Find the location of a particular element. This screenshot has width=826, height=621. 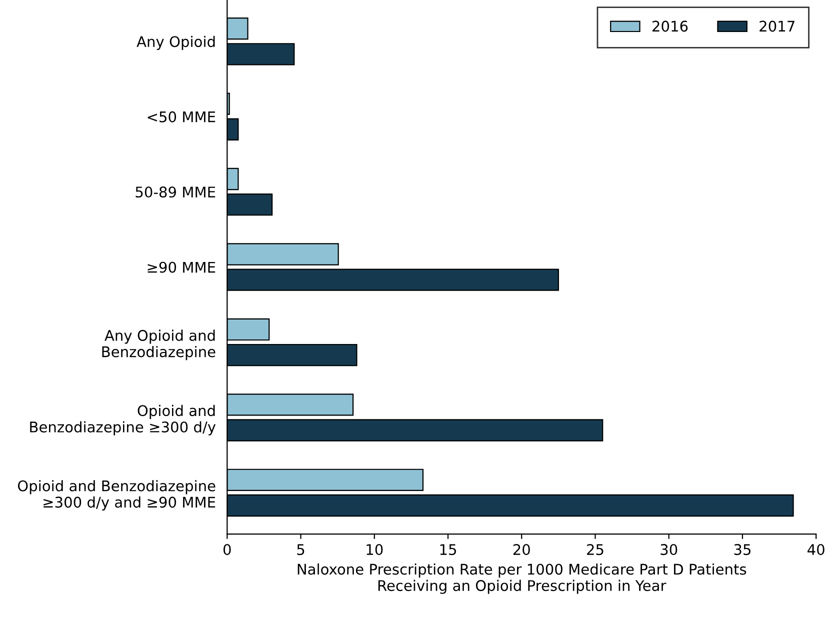

y-tick-label: Any Opioid is located at coordinates (175, 43).